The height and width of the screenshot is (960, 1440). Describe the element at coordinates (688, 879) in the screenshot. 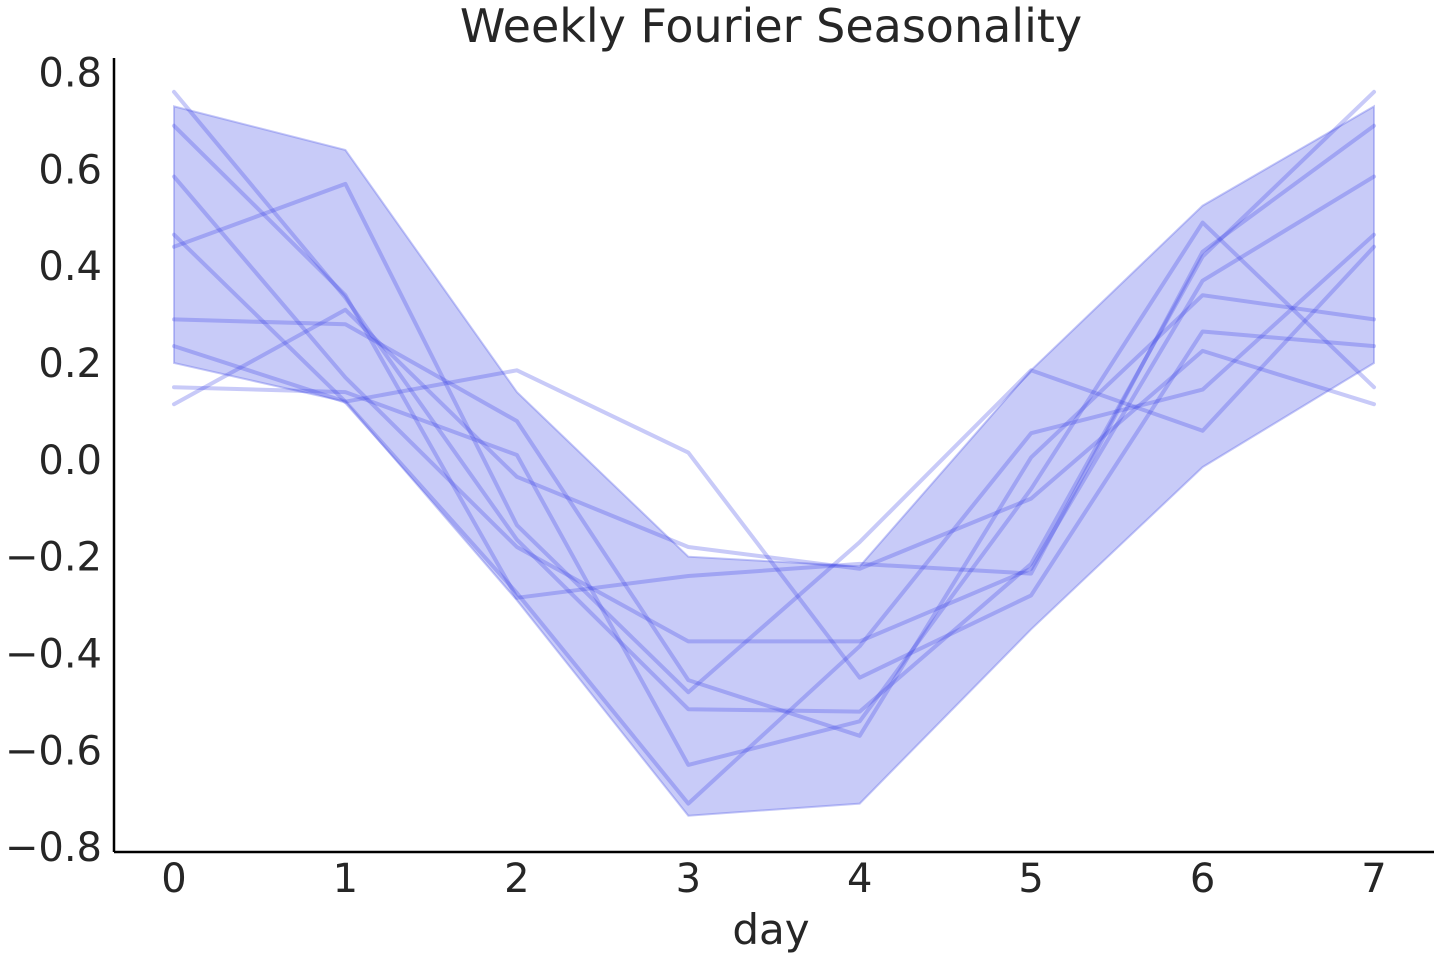

I see `x-tick-label-3: 3` at that location.